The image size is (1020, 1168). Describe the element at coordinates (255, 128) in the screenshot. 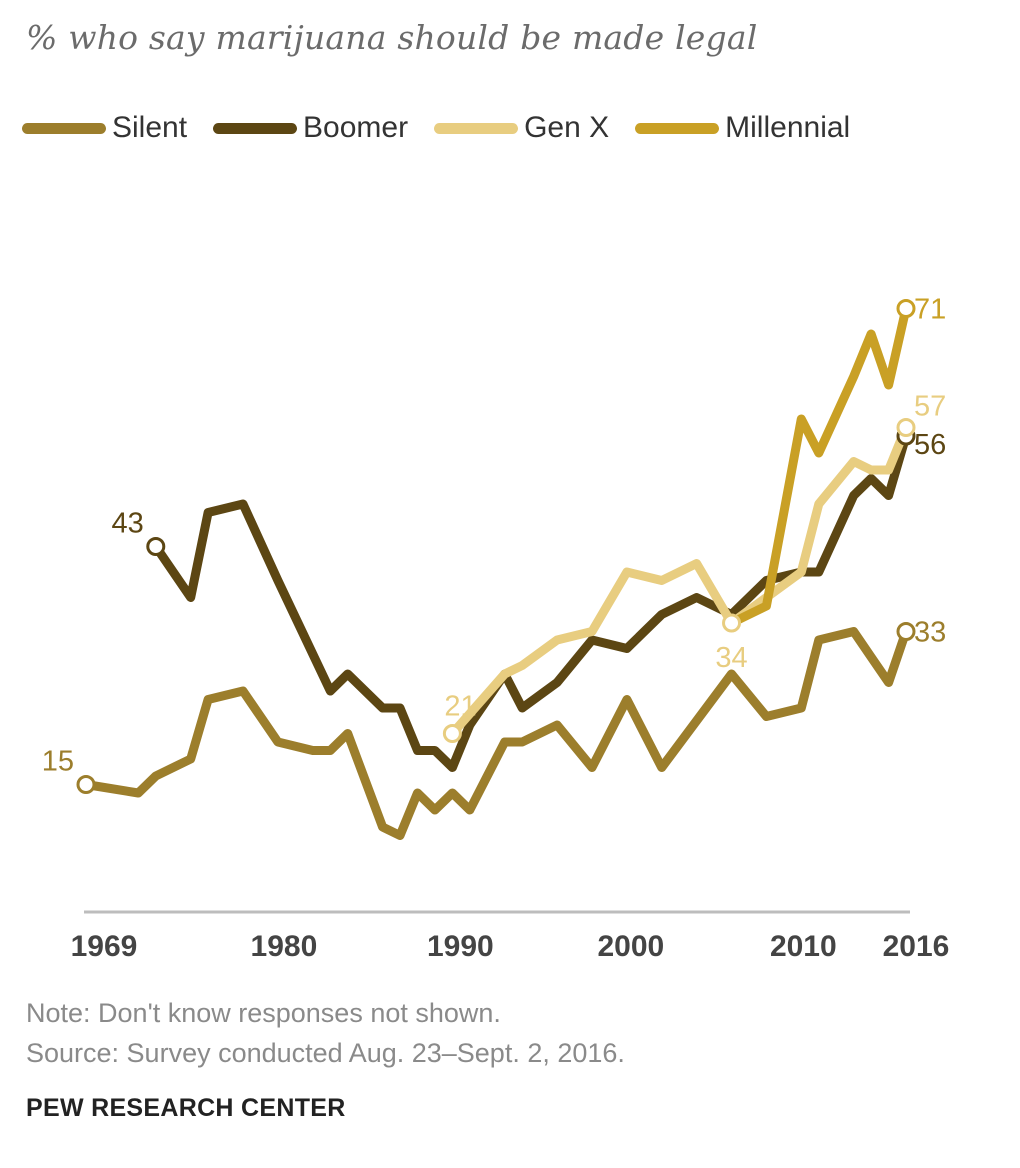

I see `legend-swatch-boomer` at that location.